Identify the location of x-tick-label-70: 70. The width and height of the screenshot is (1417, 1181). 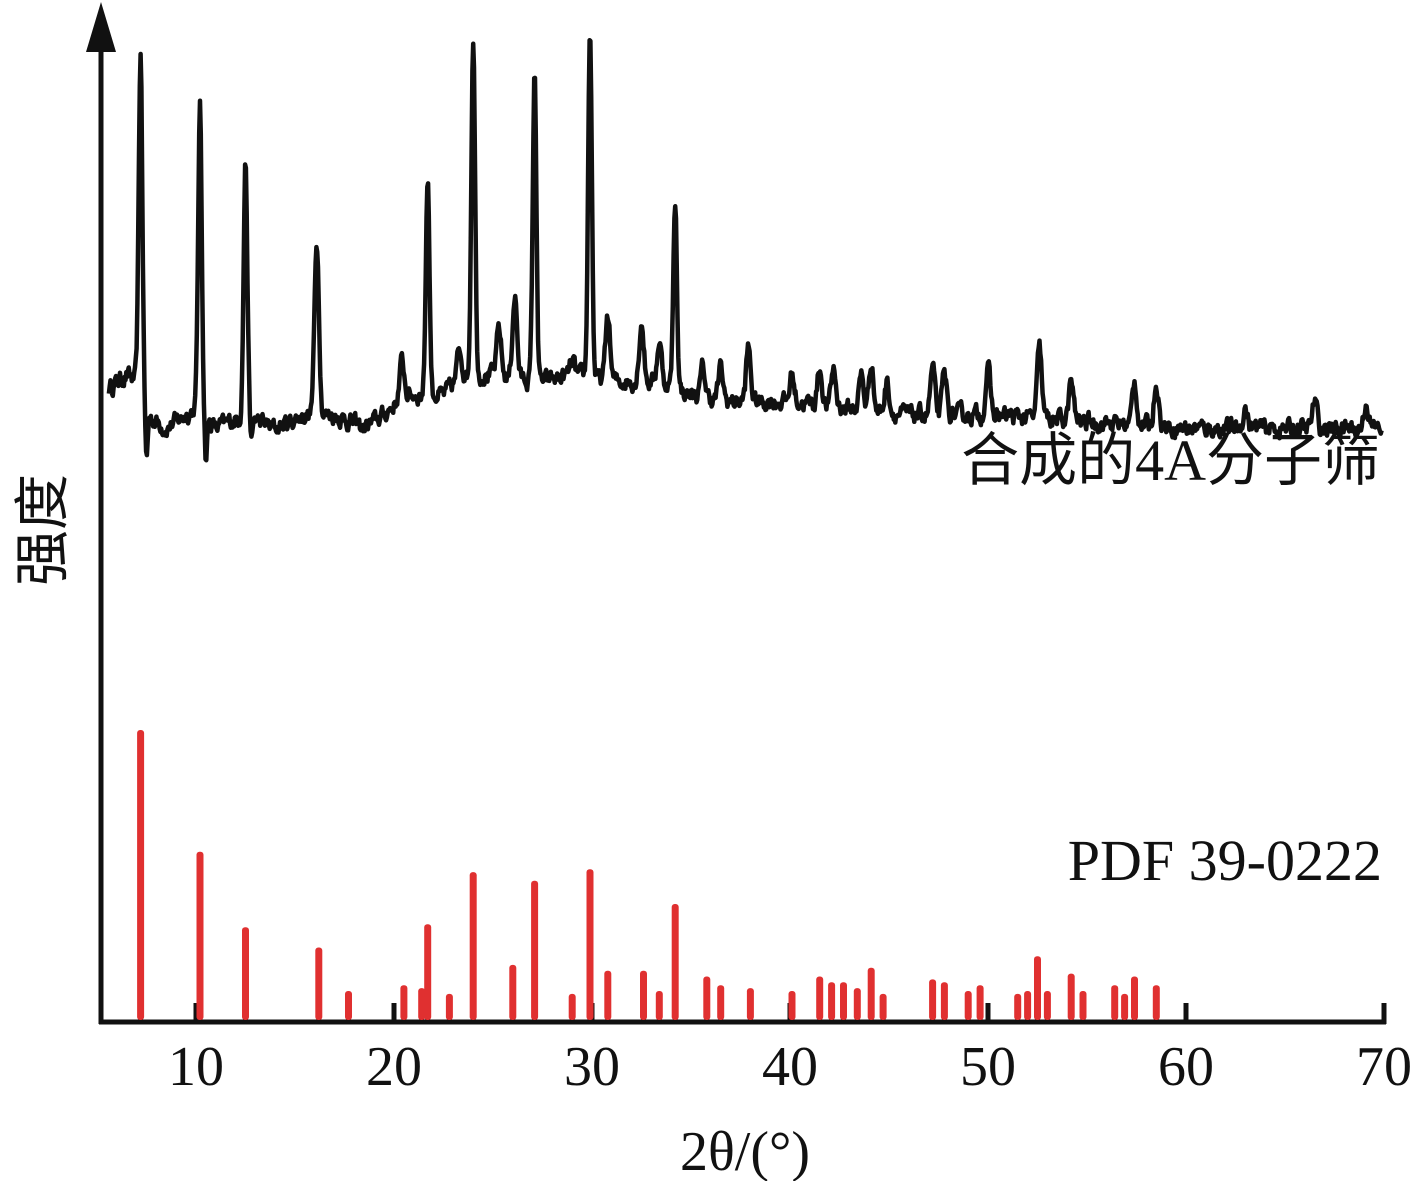
(1384, 1067).